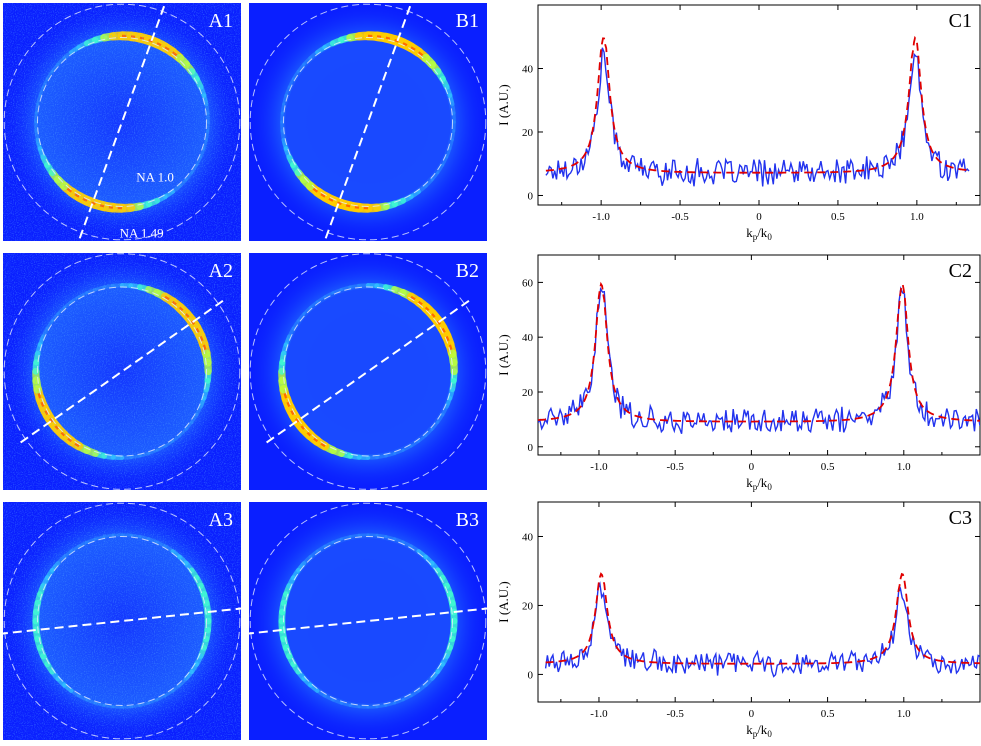 The width and height of the screenshot is (981, 746). What do you see at coordinates (221, 21) in the screenshot?
I see `panel-label: A1` at bounding box center [221, 21].